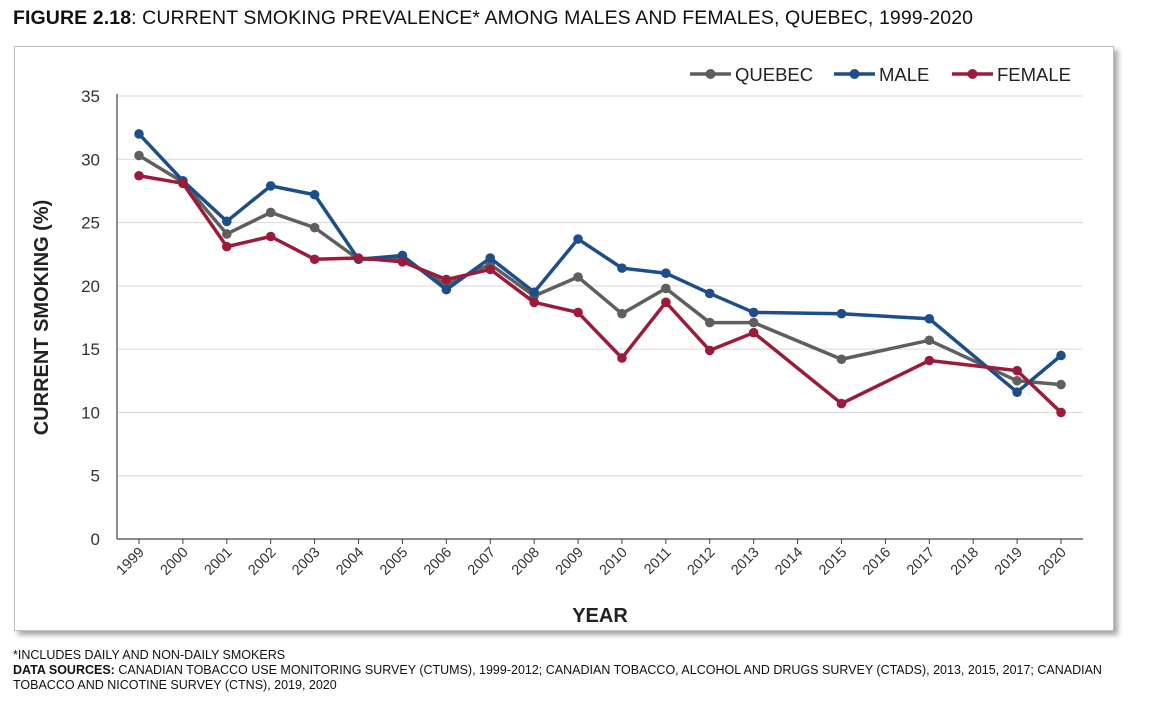 The width and height of the screenshot is (1150, 705). What do you see at coordinates (350, 562) in the screenshot?
I see `x-tick-label: 2004` at bounding box center [350, 562].